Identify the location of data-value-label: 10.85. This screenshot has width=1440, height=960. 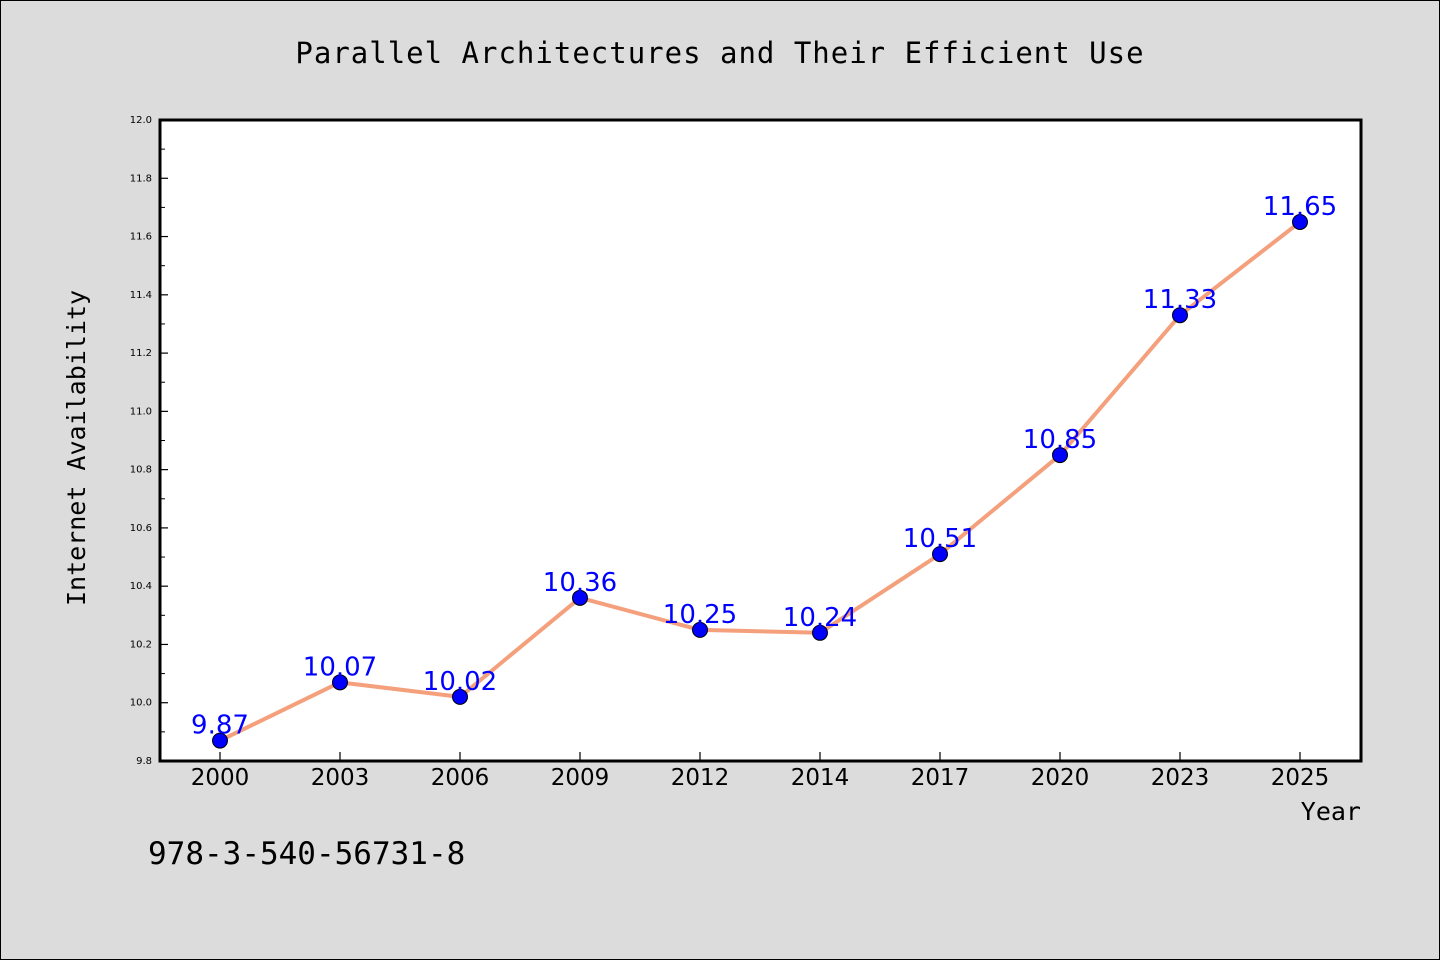
(1060, 440).